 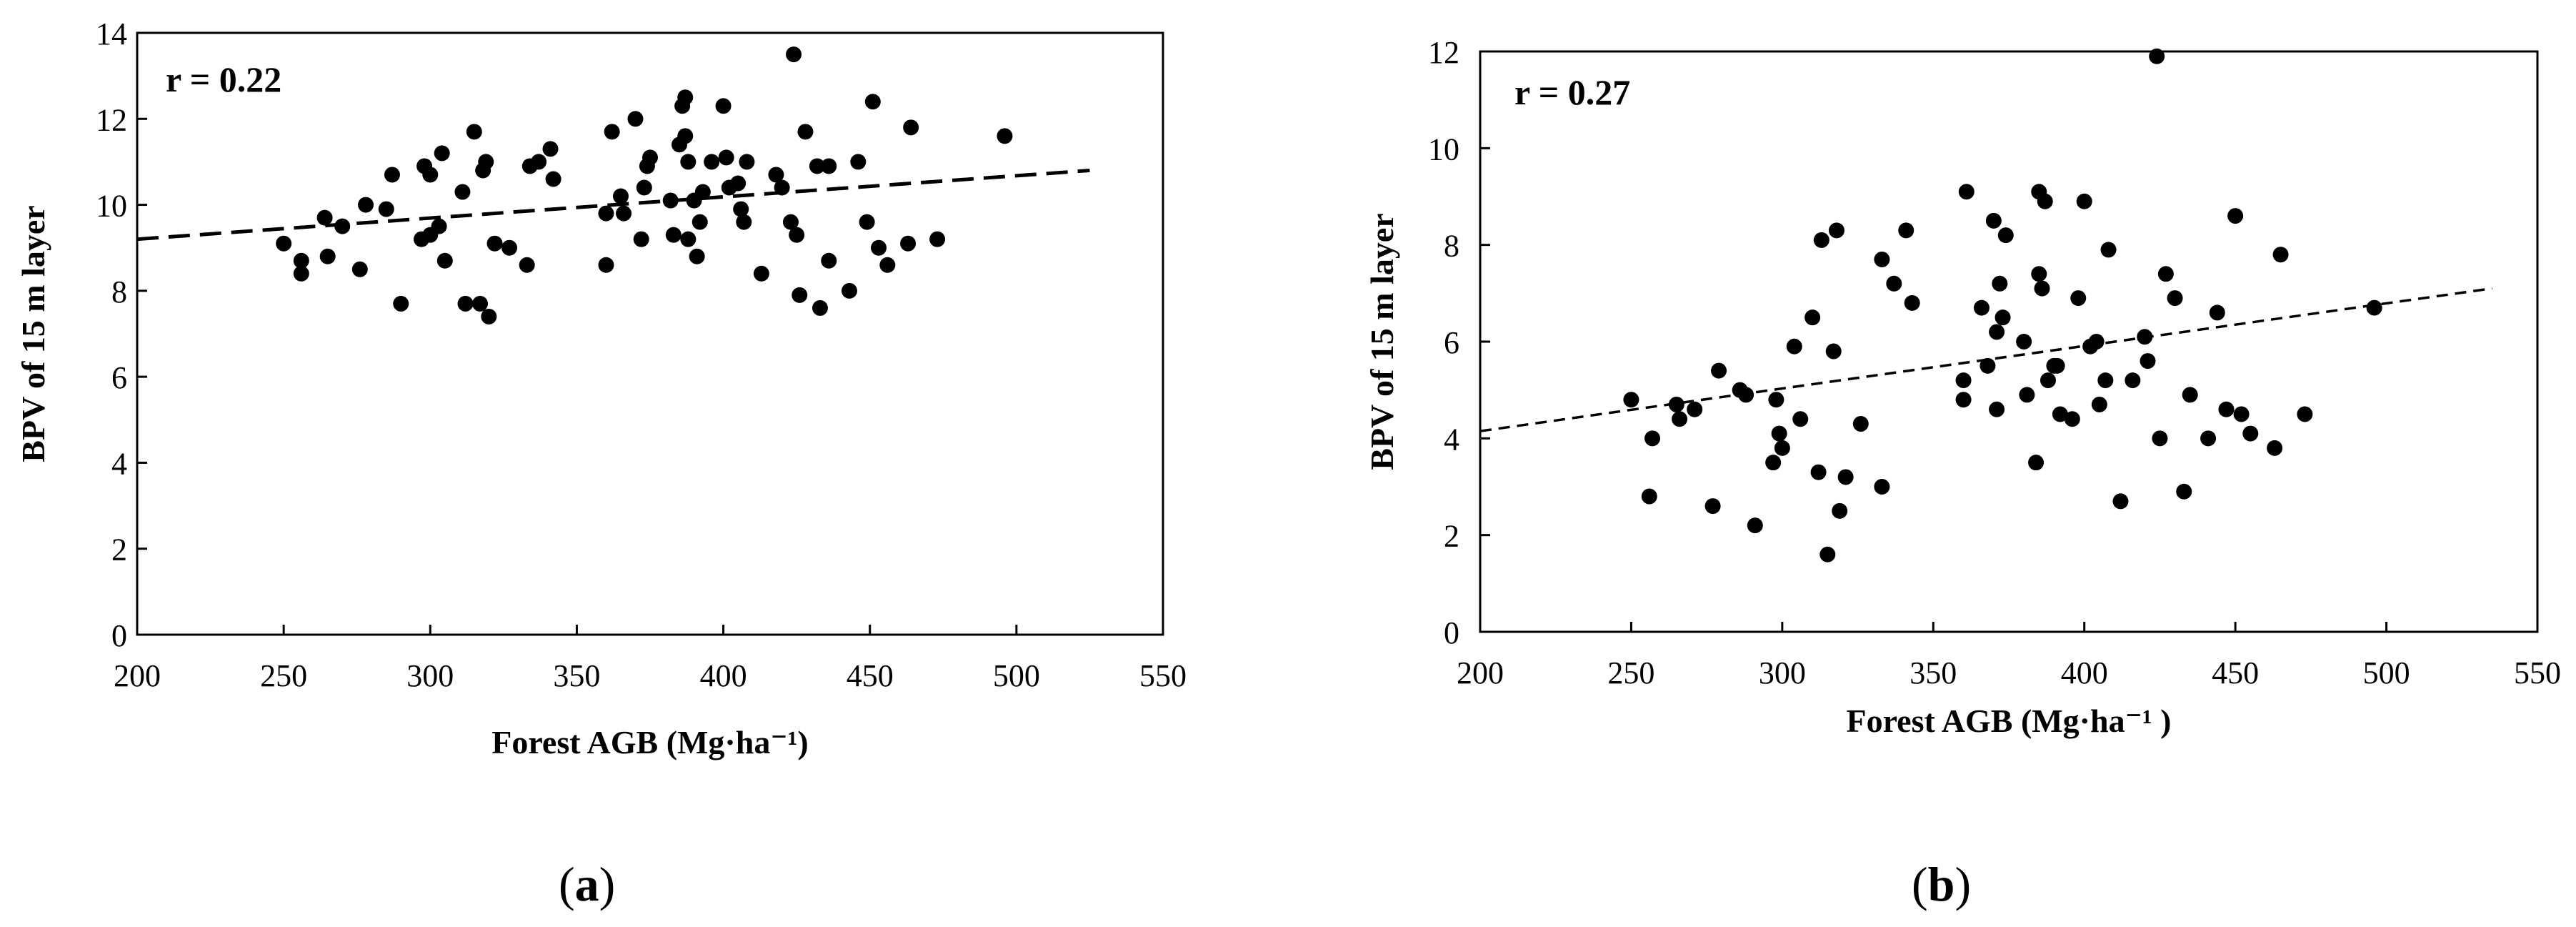 What do you see at coordinates (1451, 536) in the screenshot?
I see `y-tick-label-b: 2` at bounding box center [1451, 536].